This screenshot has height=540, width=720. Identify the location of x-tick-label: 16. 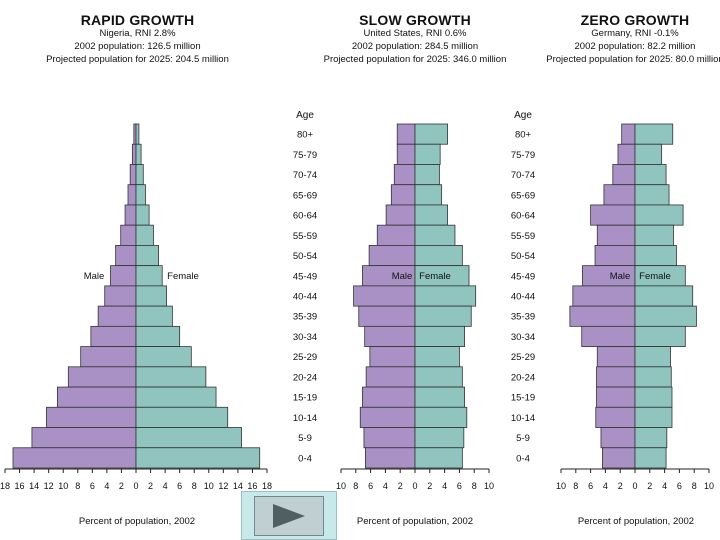
(252, 486).